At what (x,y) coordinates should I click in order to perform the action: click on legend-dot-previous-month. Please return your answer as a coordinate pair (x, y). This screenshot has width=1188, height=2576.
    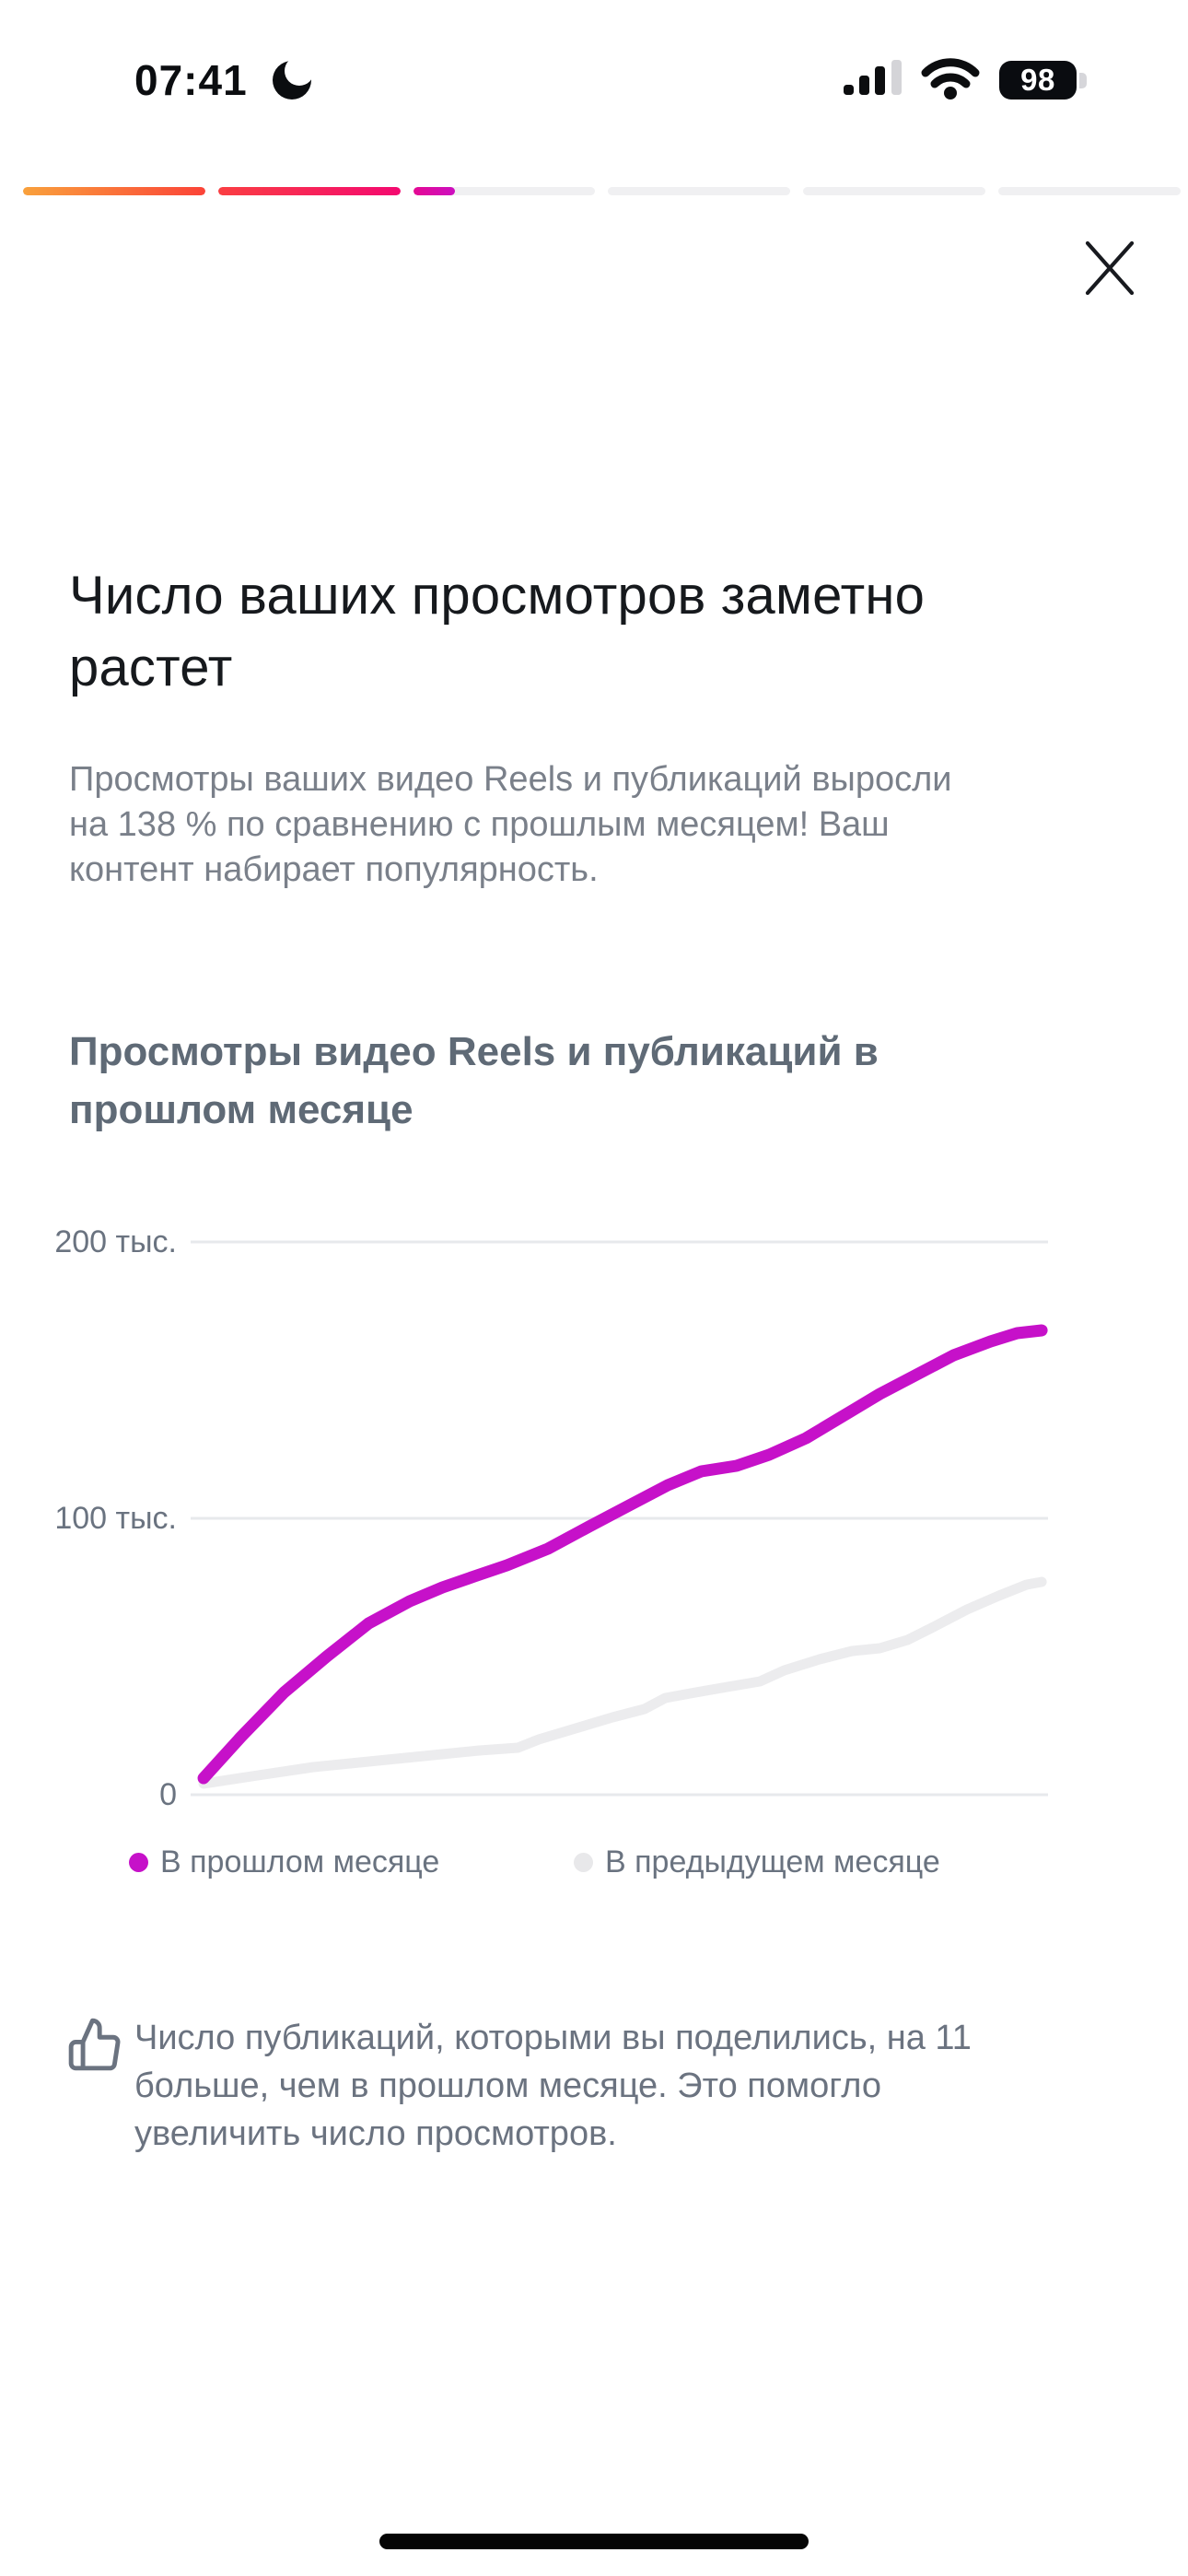
    Looking at the image, I should click on (583, 1862).